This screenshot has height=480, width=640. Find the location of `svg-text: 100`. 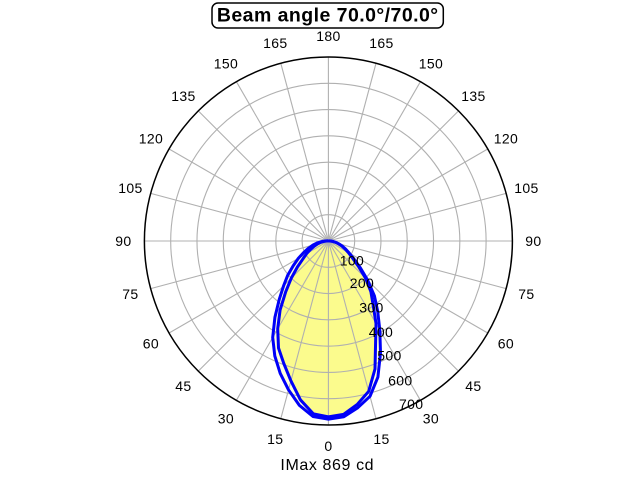

svg-text: 100 is located at coordinates (352, 260).